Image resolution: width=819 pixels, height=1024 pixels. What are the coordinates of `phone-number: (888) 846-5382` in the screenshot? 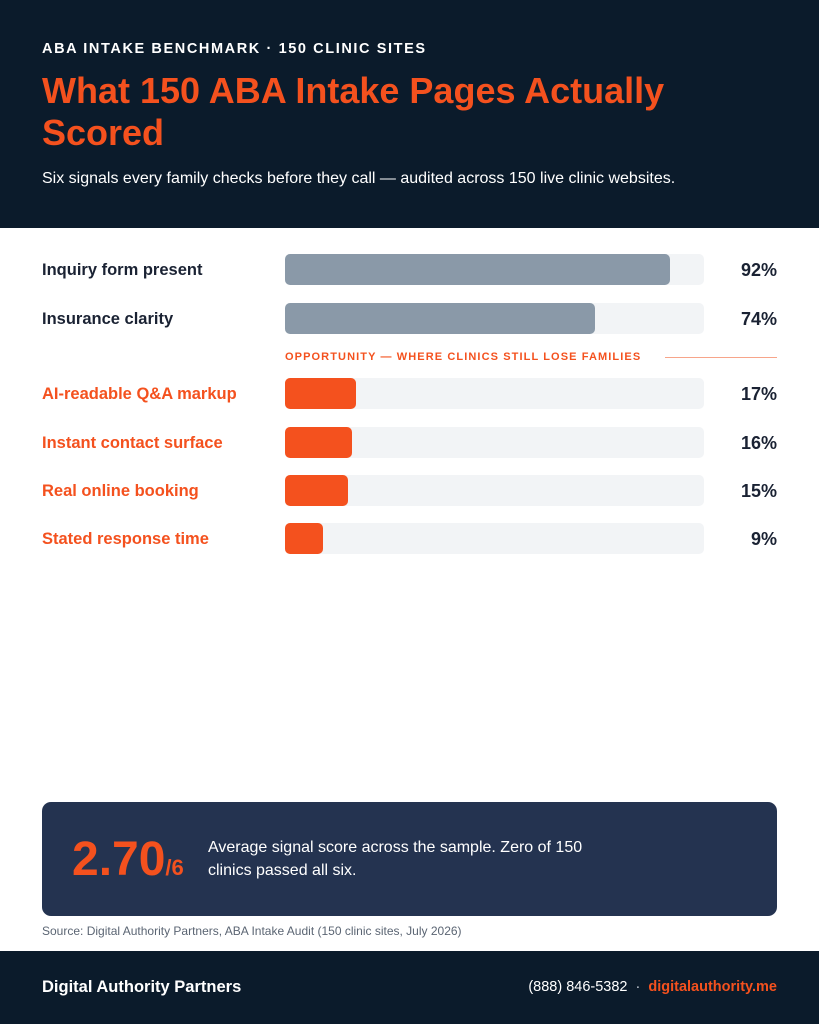 It's located at (578, 987).